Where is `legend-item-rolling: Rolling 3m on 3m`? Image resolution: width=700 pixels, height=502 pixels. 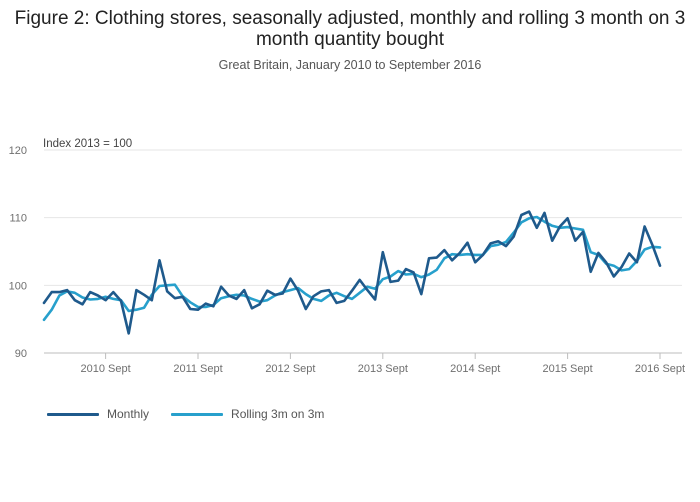
legend-item-rolling: Rolling 3m on 3m is located at coordinates (247, 414).